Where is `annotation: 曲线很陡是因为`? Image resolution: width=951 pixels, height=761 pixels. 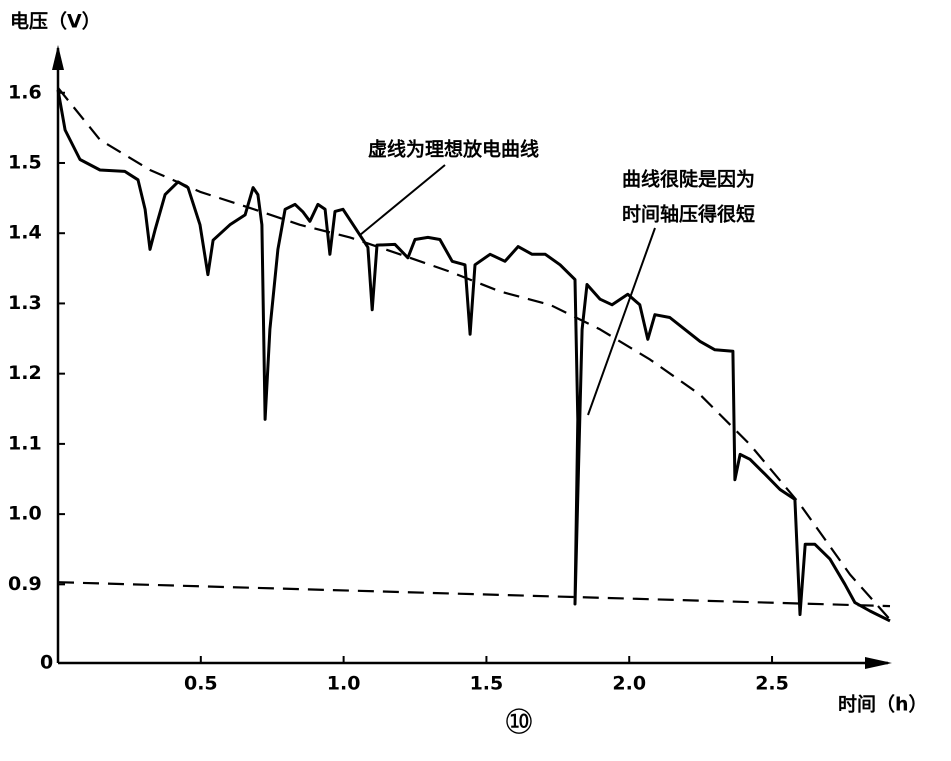
annotation: 曲线很陡是因为 is located at coordinates (688, 179).